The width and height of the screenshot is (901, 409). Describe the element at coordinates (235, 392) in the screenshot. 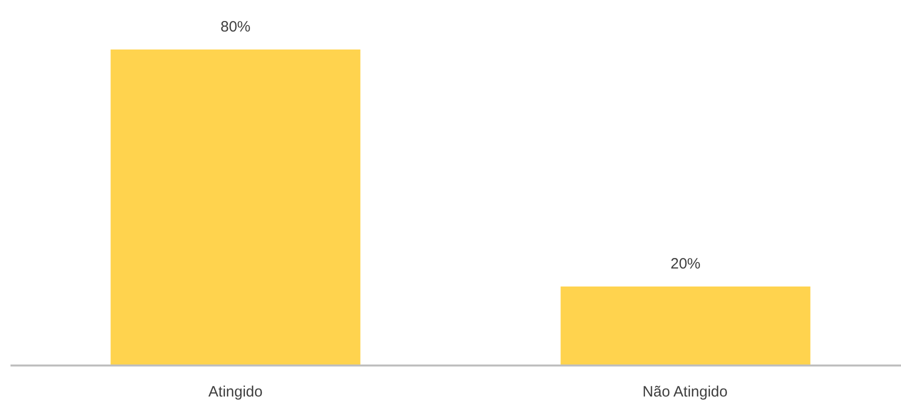

I see `x-tick-label: Atingido` at that location.